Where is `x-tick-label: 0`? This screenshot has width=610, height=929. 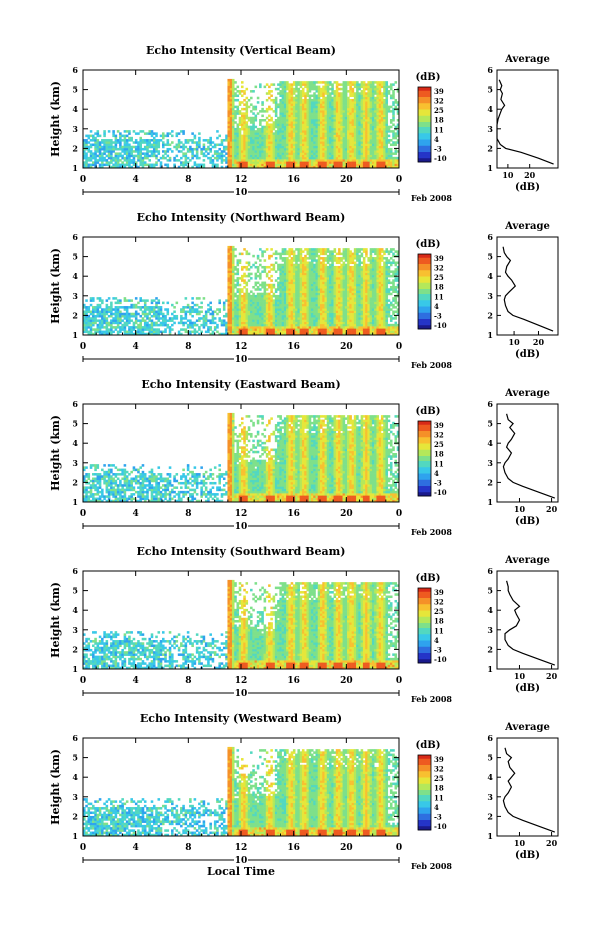 x-tick-label: 0 is located at coordinates (83, 180).